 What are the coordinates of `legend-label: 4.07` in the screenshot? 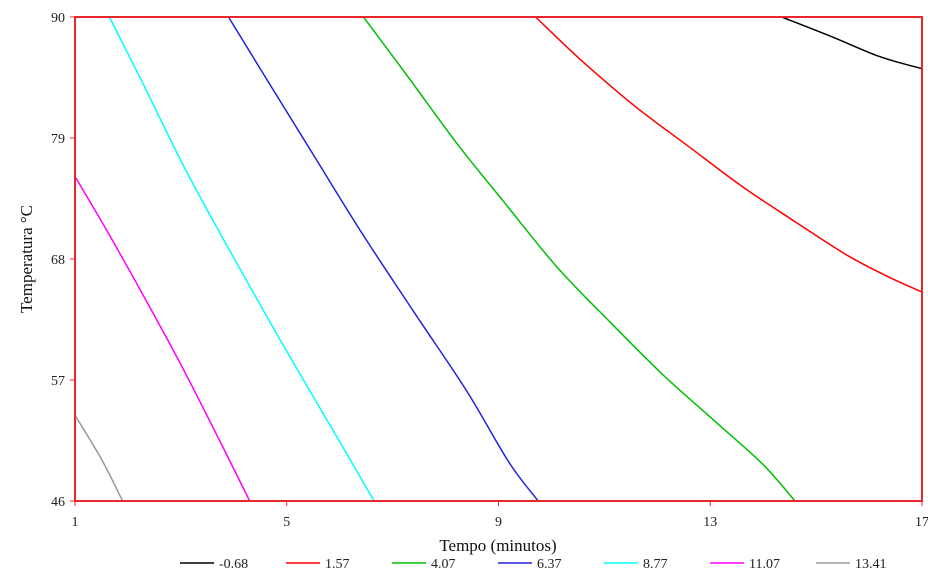 It's located at (443, 564).